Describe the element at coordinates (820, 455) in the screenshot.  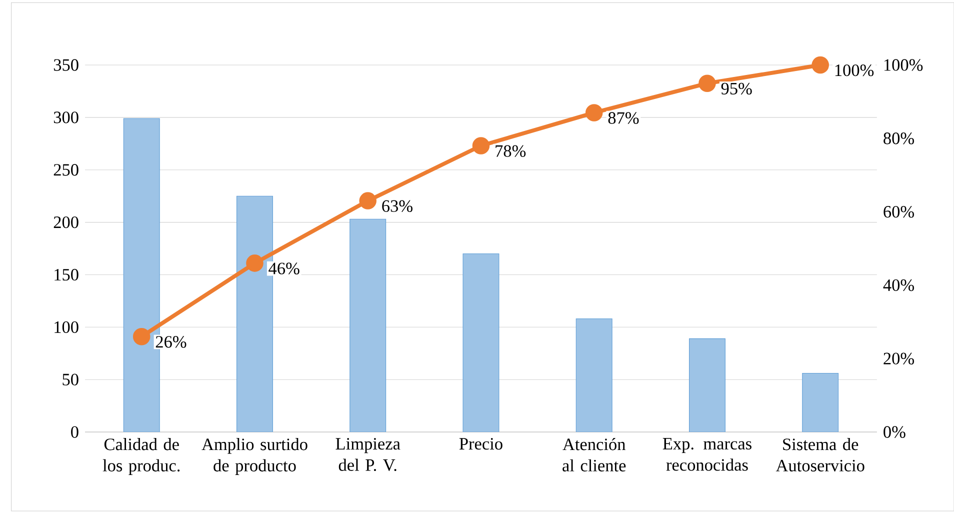
I see `x-tick-label: Sistema de Autoservicio` at that location.